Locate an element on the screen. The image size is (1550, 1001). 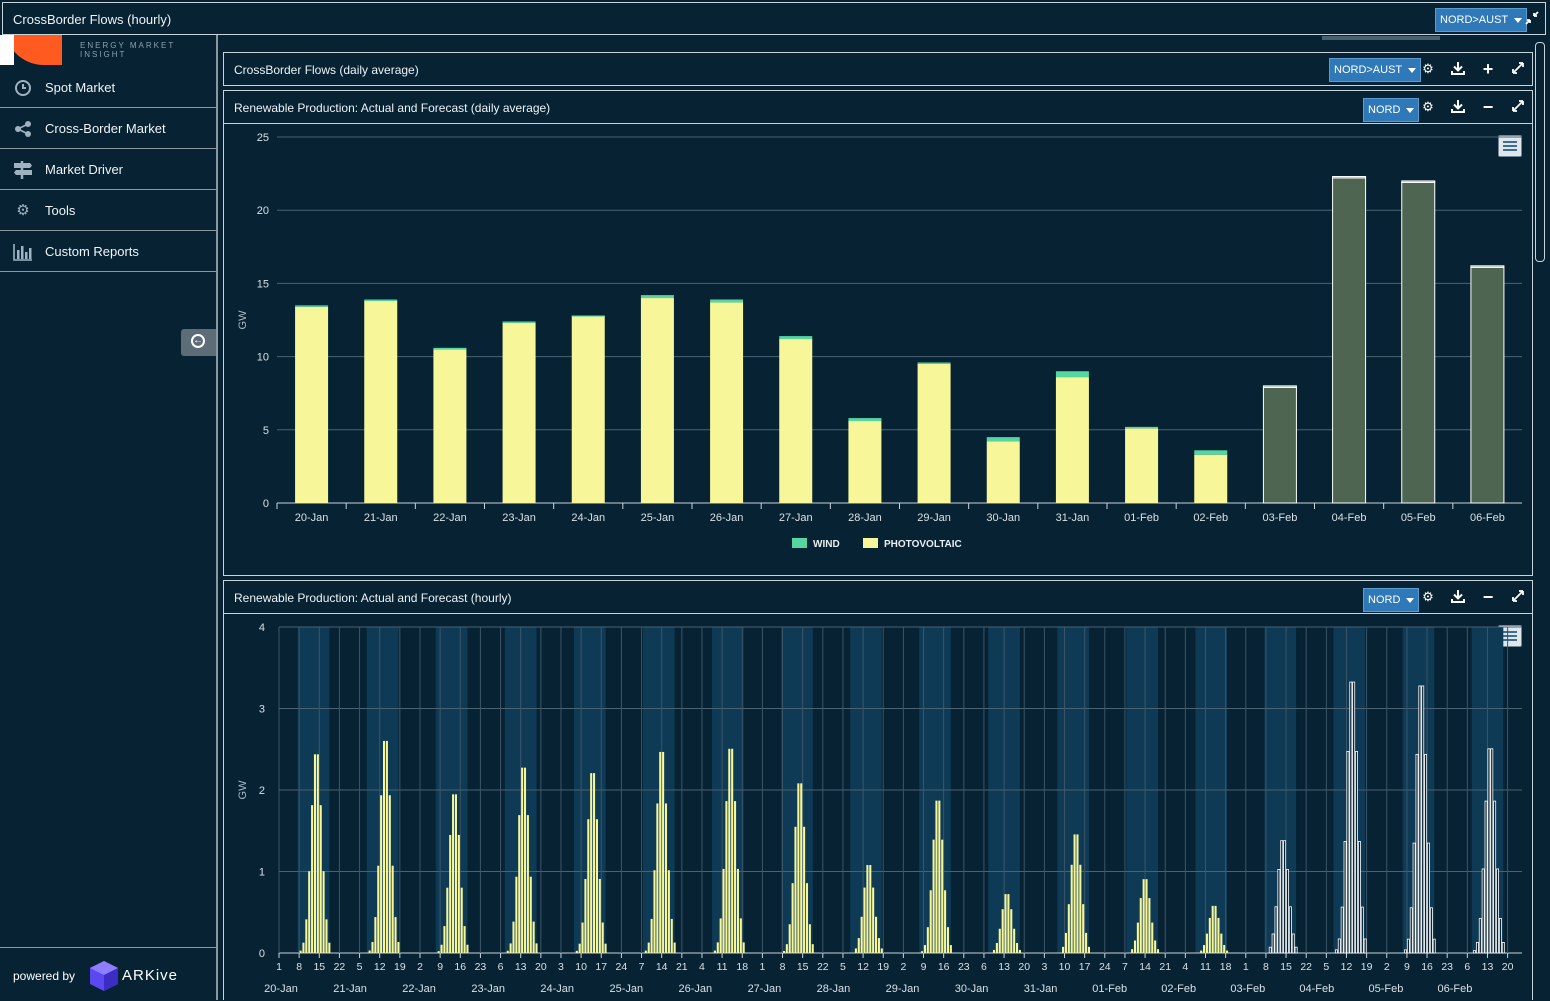
scrollbar-thumb is located at coordinates (1540, 152).